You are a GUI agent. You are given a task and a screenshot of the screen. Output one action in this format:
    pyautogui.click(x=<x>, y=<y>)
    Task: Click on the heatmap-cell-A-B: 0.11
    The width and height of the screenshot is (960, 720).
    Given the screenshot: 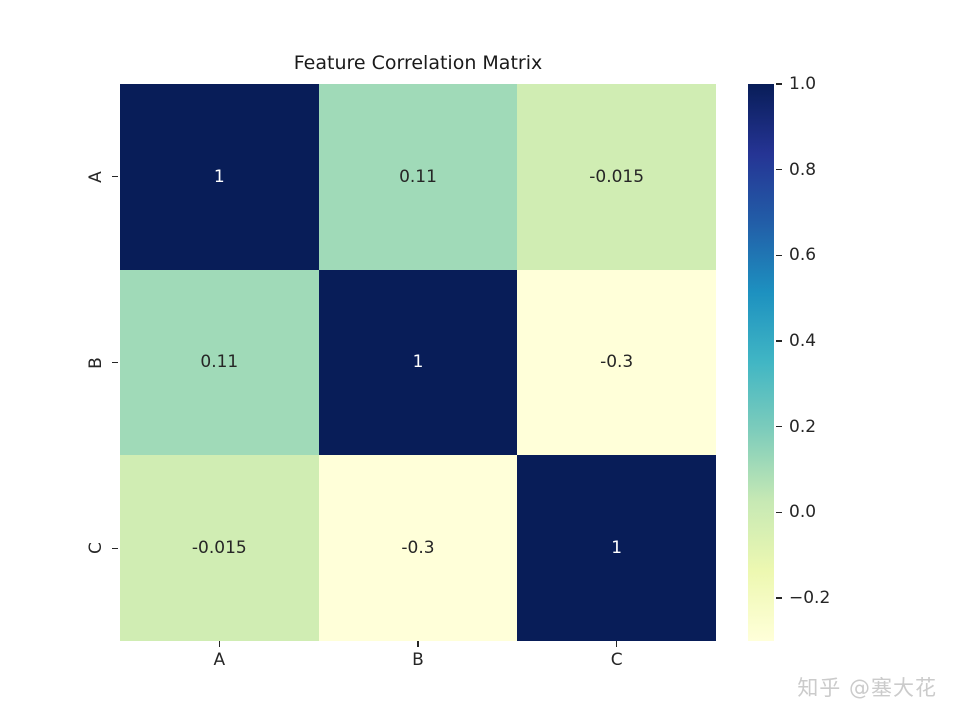 What is the action you would take?
    pyautogui.click(x=418, y=177)
    